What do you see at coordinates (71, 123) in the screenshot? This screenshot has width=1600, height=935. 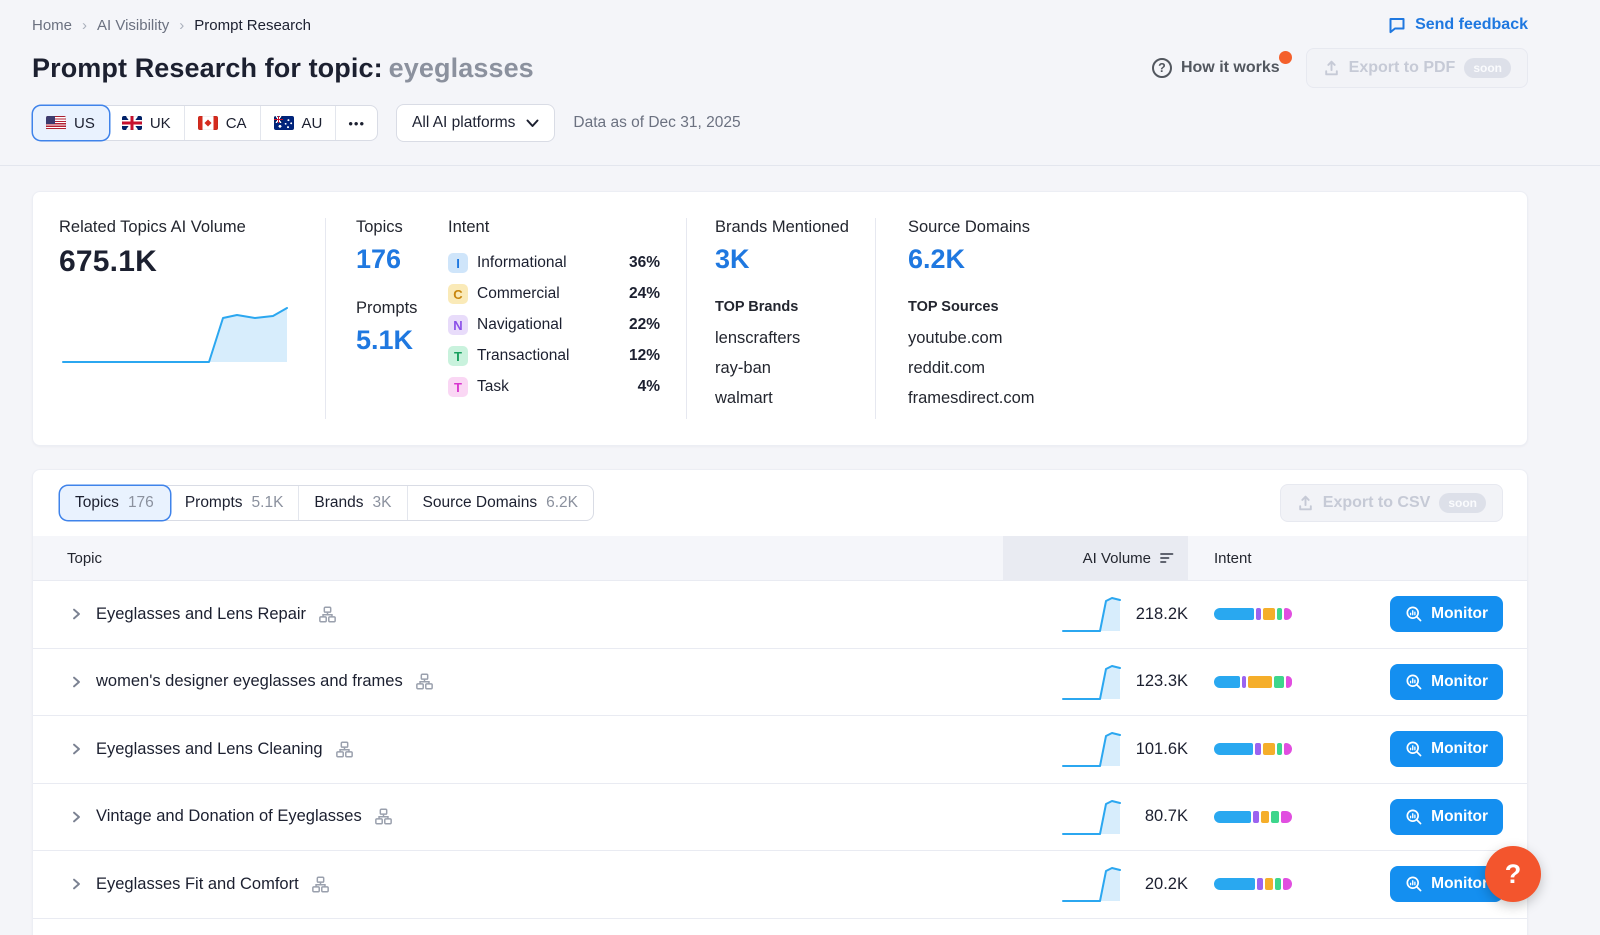 I see `country-button: US` at bounding box center [71, 123].